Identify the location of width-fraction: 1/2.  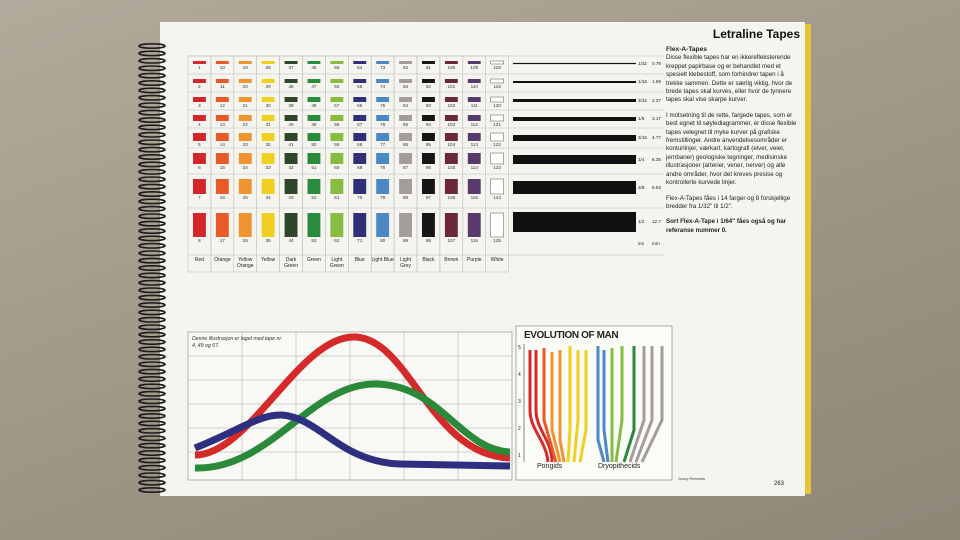
(641, 221).